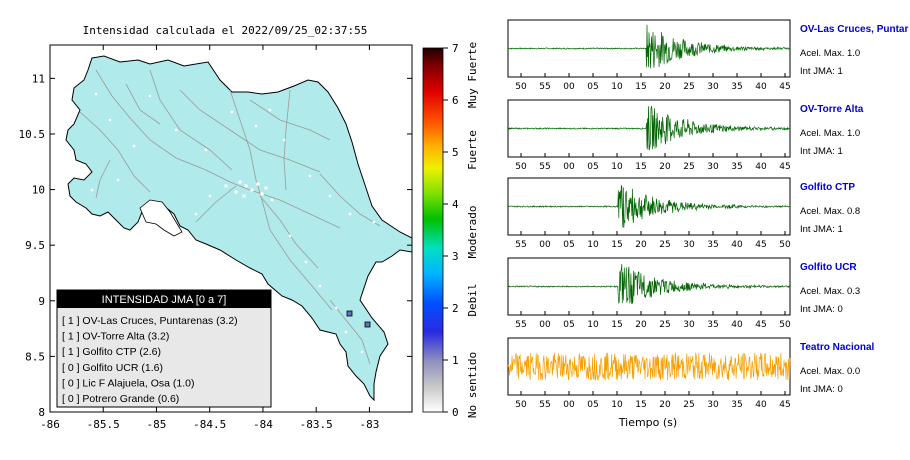 This screenshot has width=910, height=460. Describe the element at coordinates (316, 424) in the screenshot. I see `x-tick-label: -83.5` at that location.